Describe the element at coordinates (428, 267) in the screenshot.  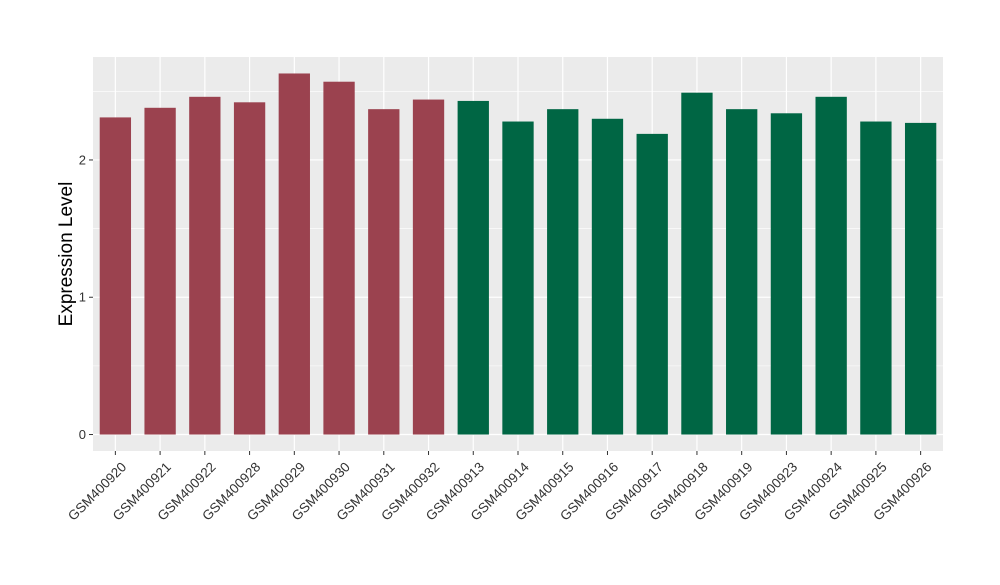
I see `bar-GSM400932` at that location.